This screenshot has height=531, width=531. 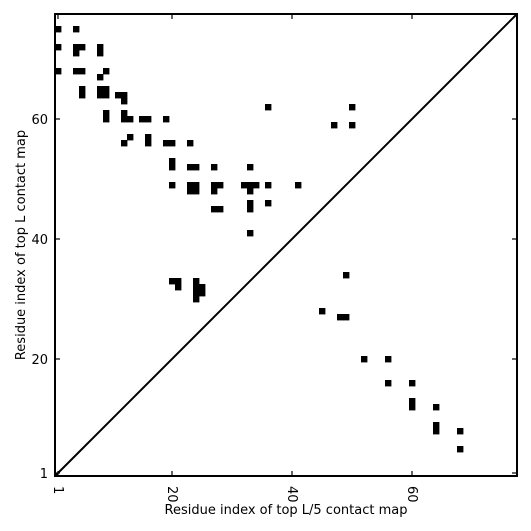 I want to click on x-axis-label: Residue index of top L/5 contact map, so click(x=286, y=510).